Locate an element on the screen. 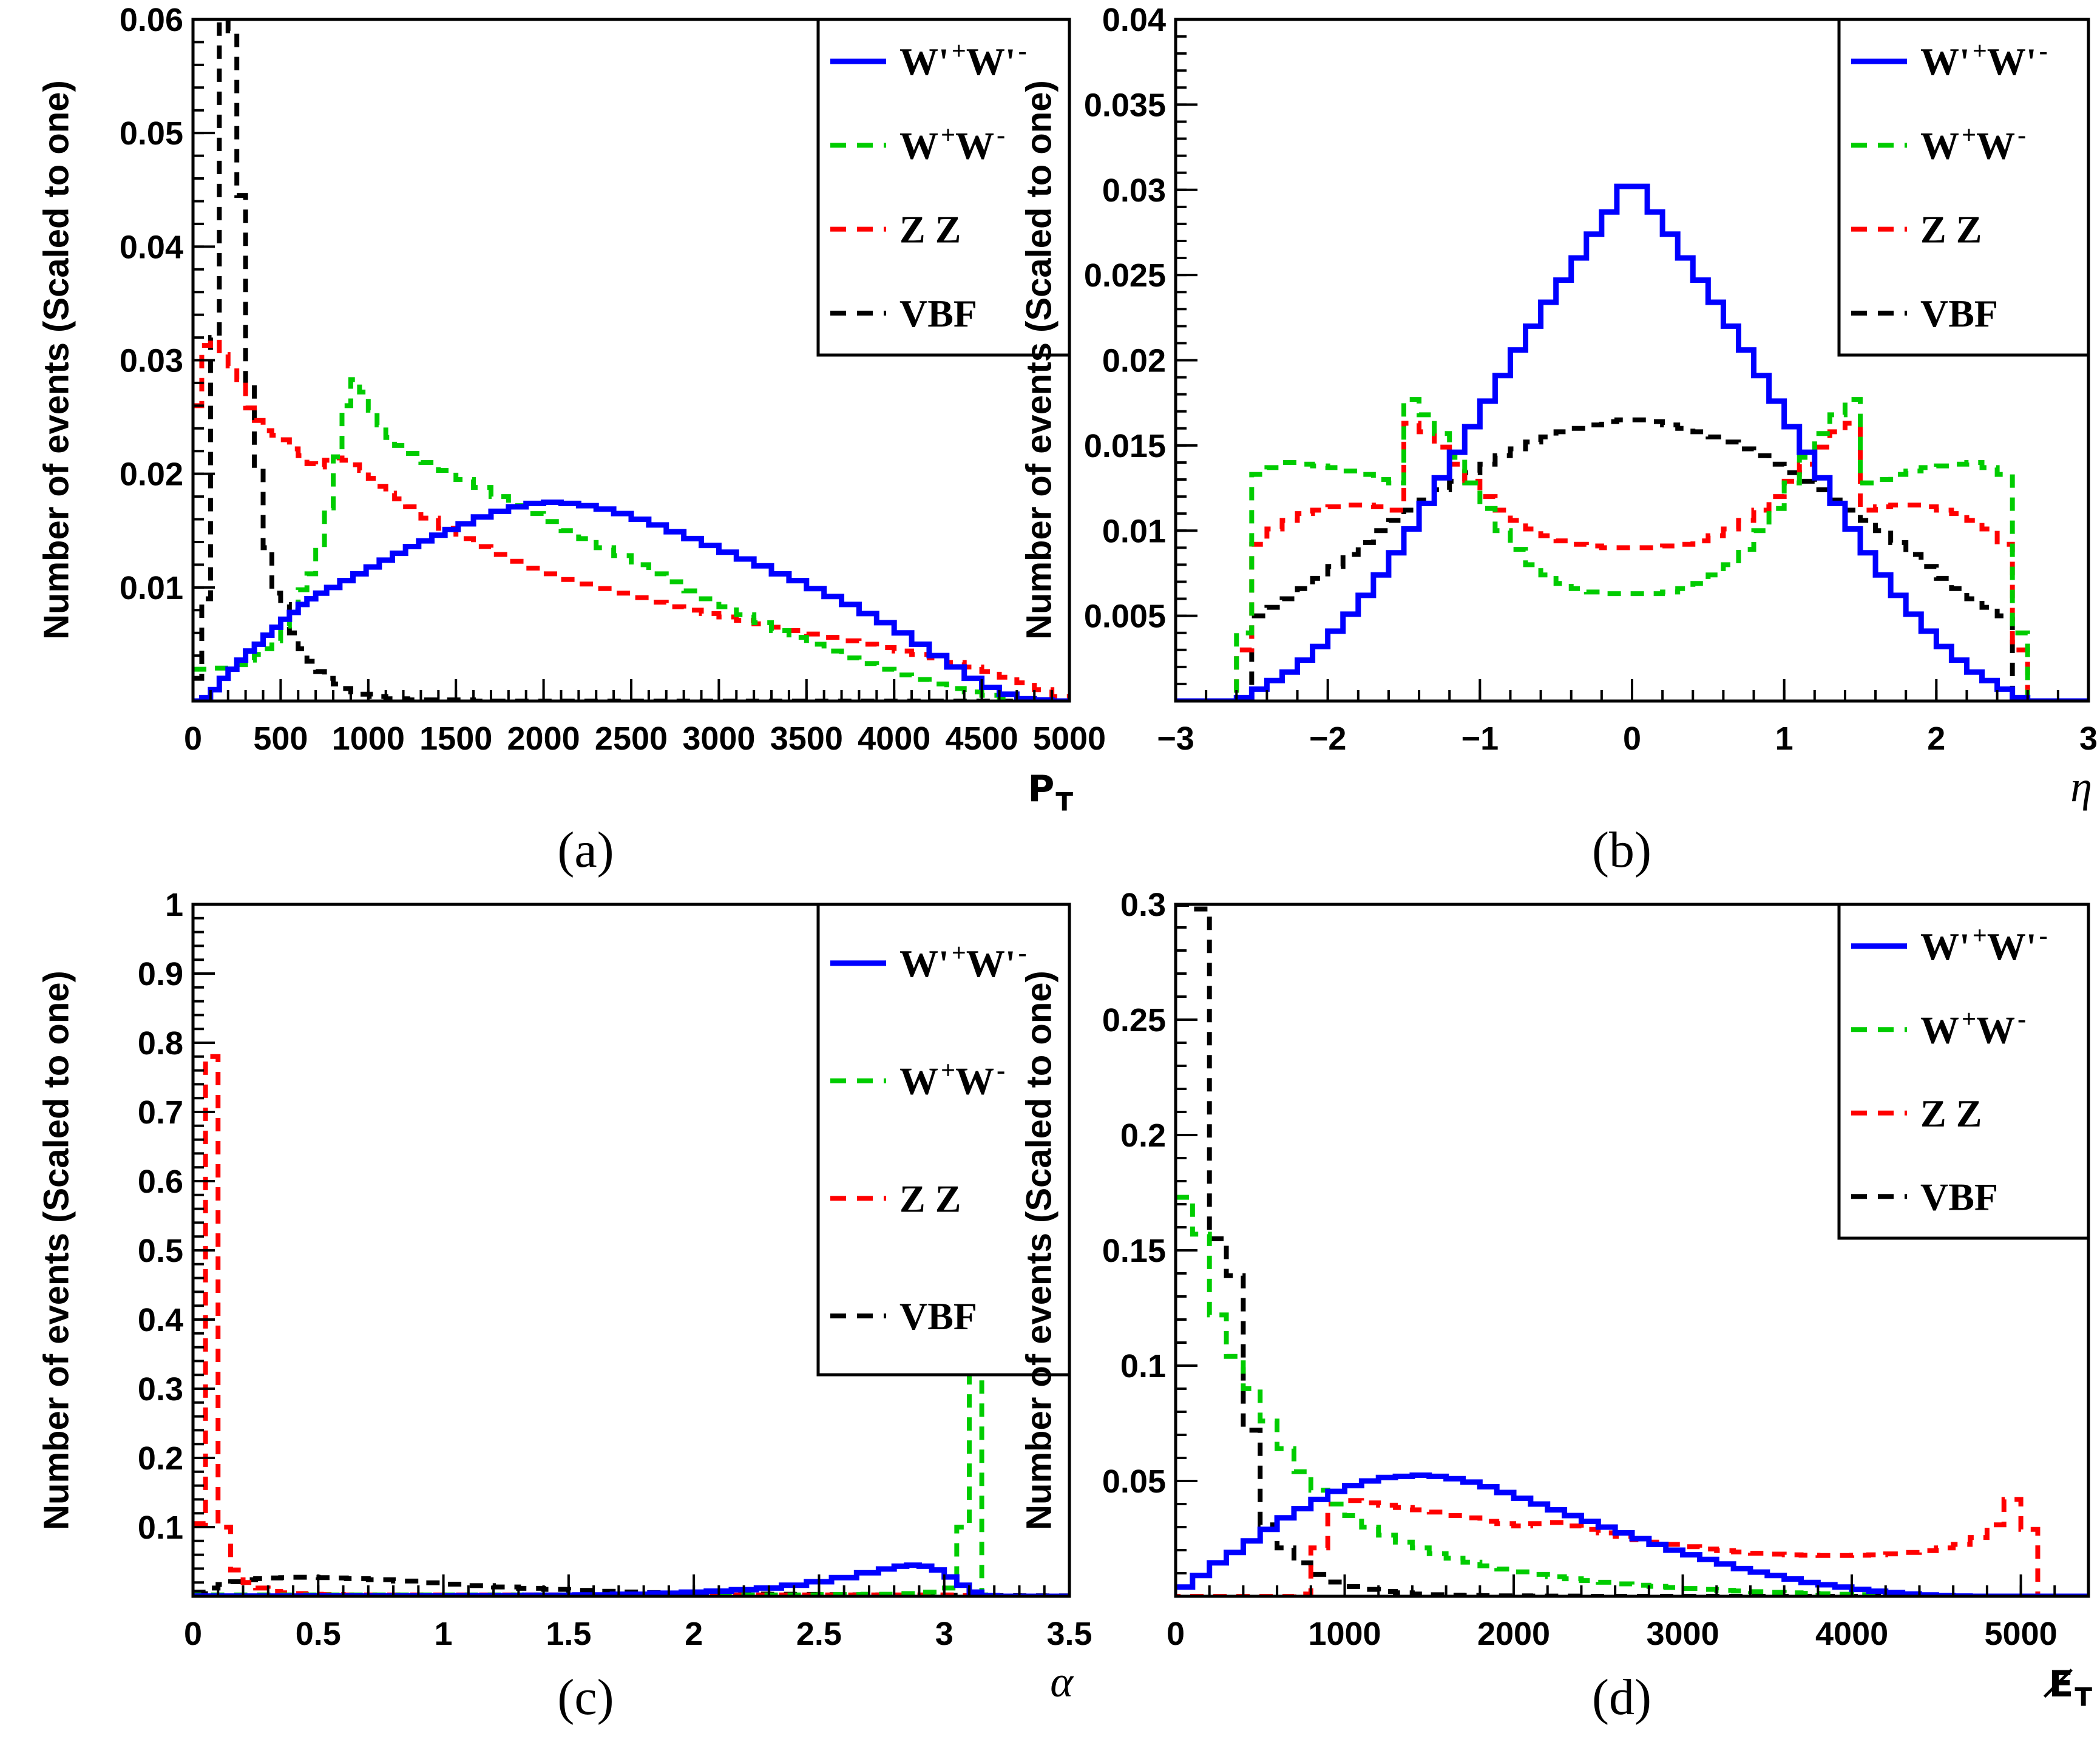 This screenshot has height=1745, width=2100. legend-a: W'+W'- W+W- Z Z VBF is located at coordinates (943, 187).